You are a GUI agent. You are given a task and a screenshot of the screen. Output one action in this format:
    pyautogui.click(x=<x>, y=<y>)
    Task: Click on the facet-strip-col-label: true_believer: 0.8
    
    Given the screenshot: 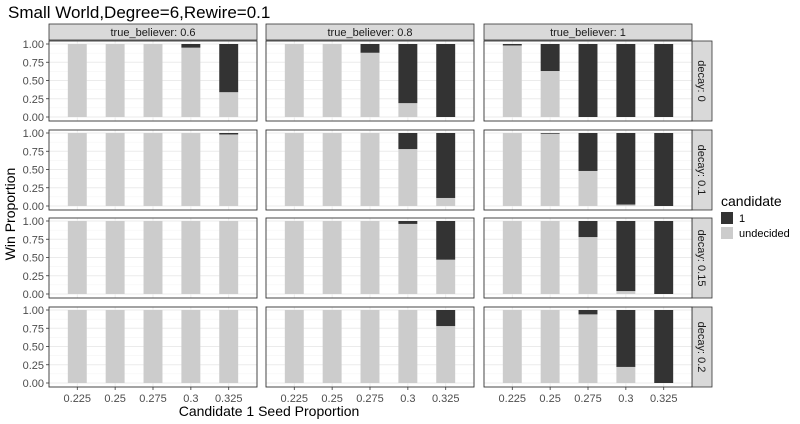 What is the action you would take?
    pyautogui.click(x=370, y=33)
    